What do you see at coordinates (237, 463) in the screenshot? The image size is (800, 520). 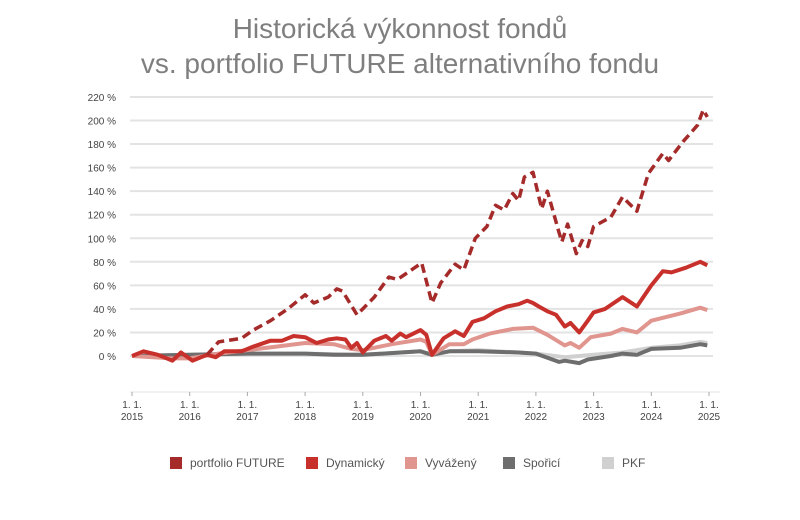 I see `legend-label: portfolio FUTURE` at bounding box center [237, 463].